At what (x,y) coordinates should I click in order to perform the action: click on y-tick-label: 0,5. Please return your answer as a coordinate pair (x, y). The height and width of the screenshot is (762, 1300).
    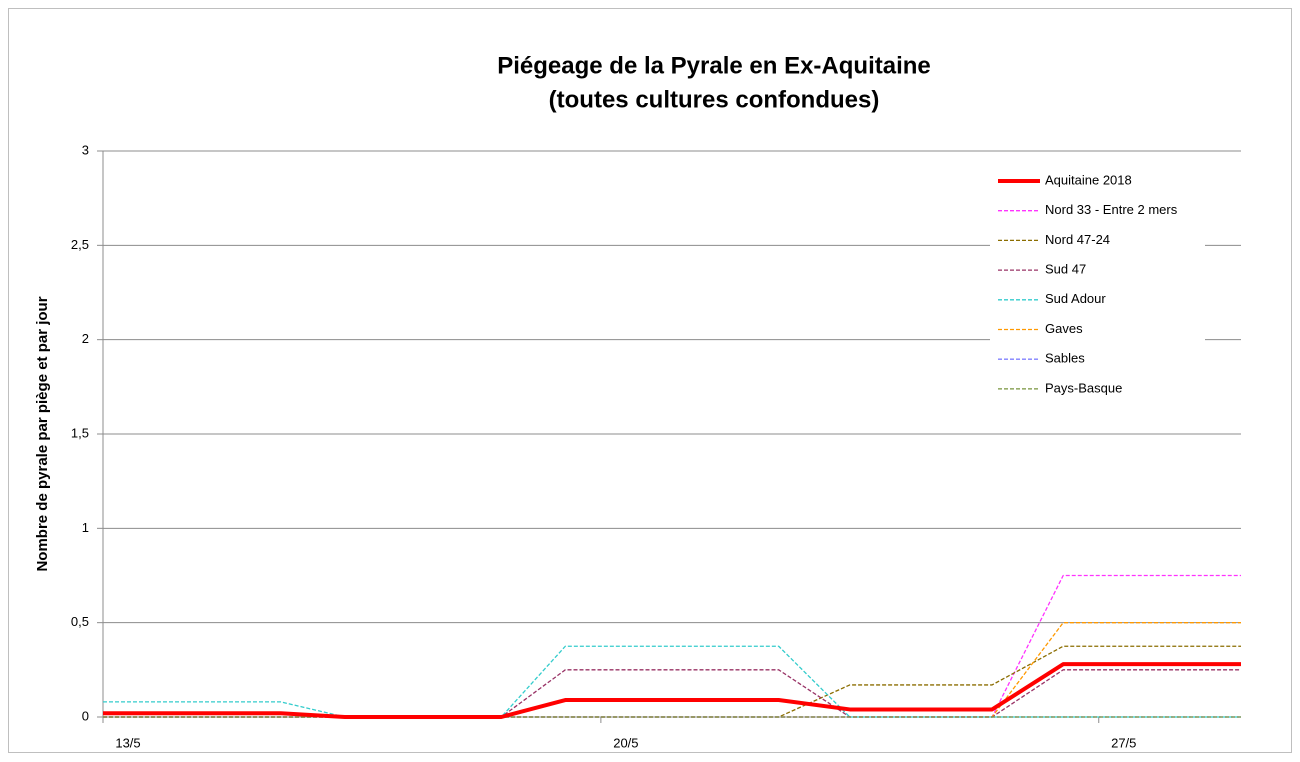
    Looking at the image, I should click on (80, 621).